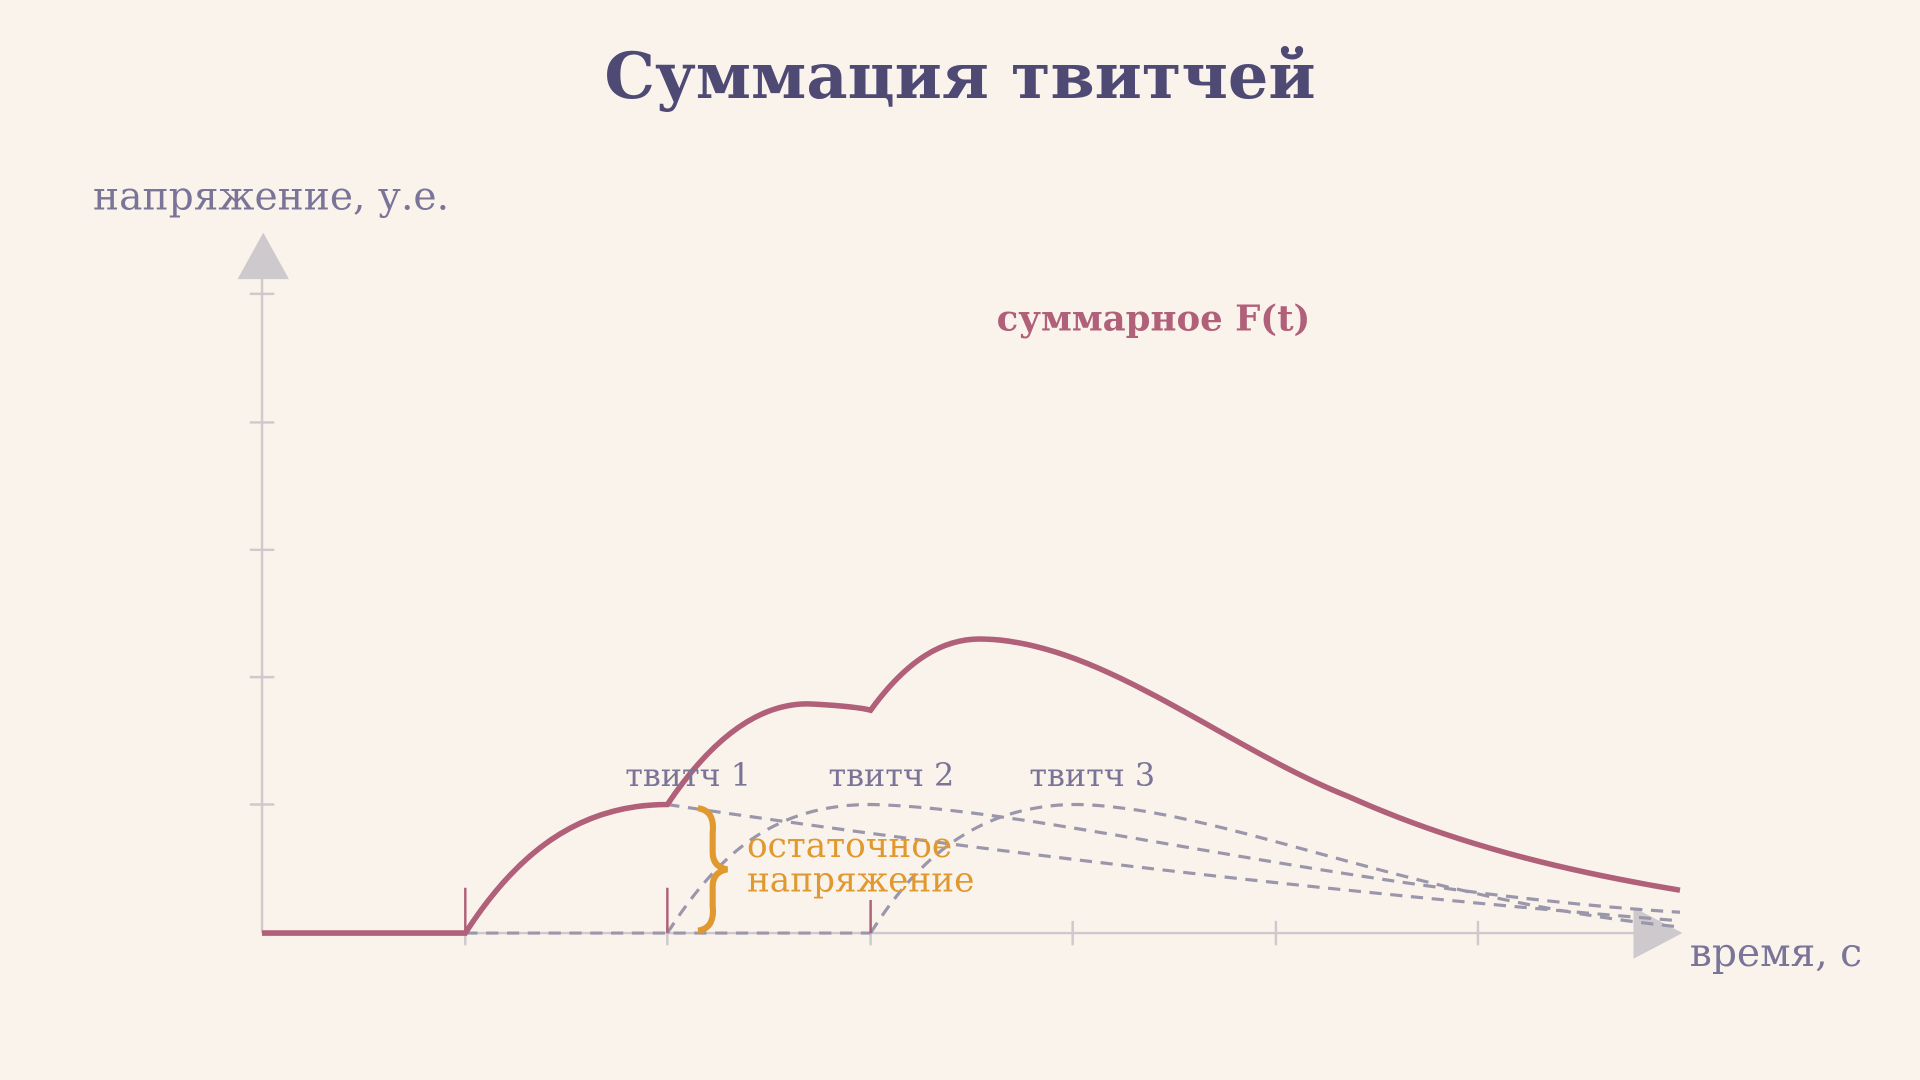 The image size is (1920, 1080). Describe the element at coordinates (1658, 933) in the screenshot. I see `x-arrow` at that location.